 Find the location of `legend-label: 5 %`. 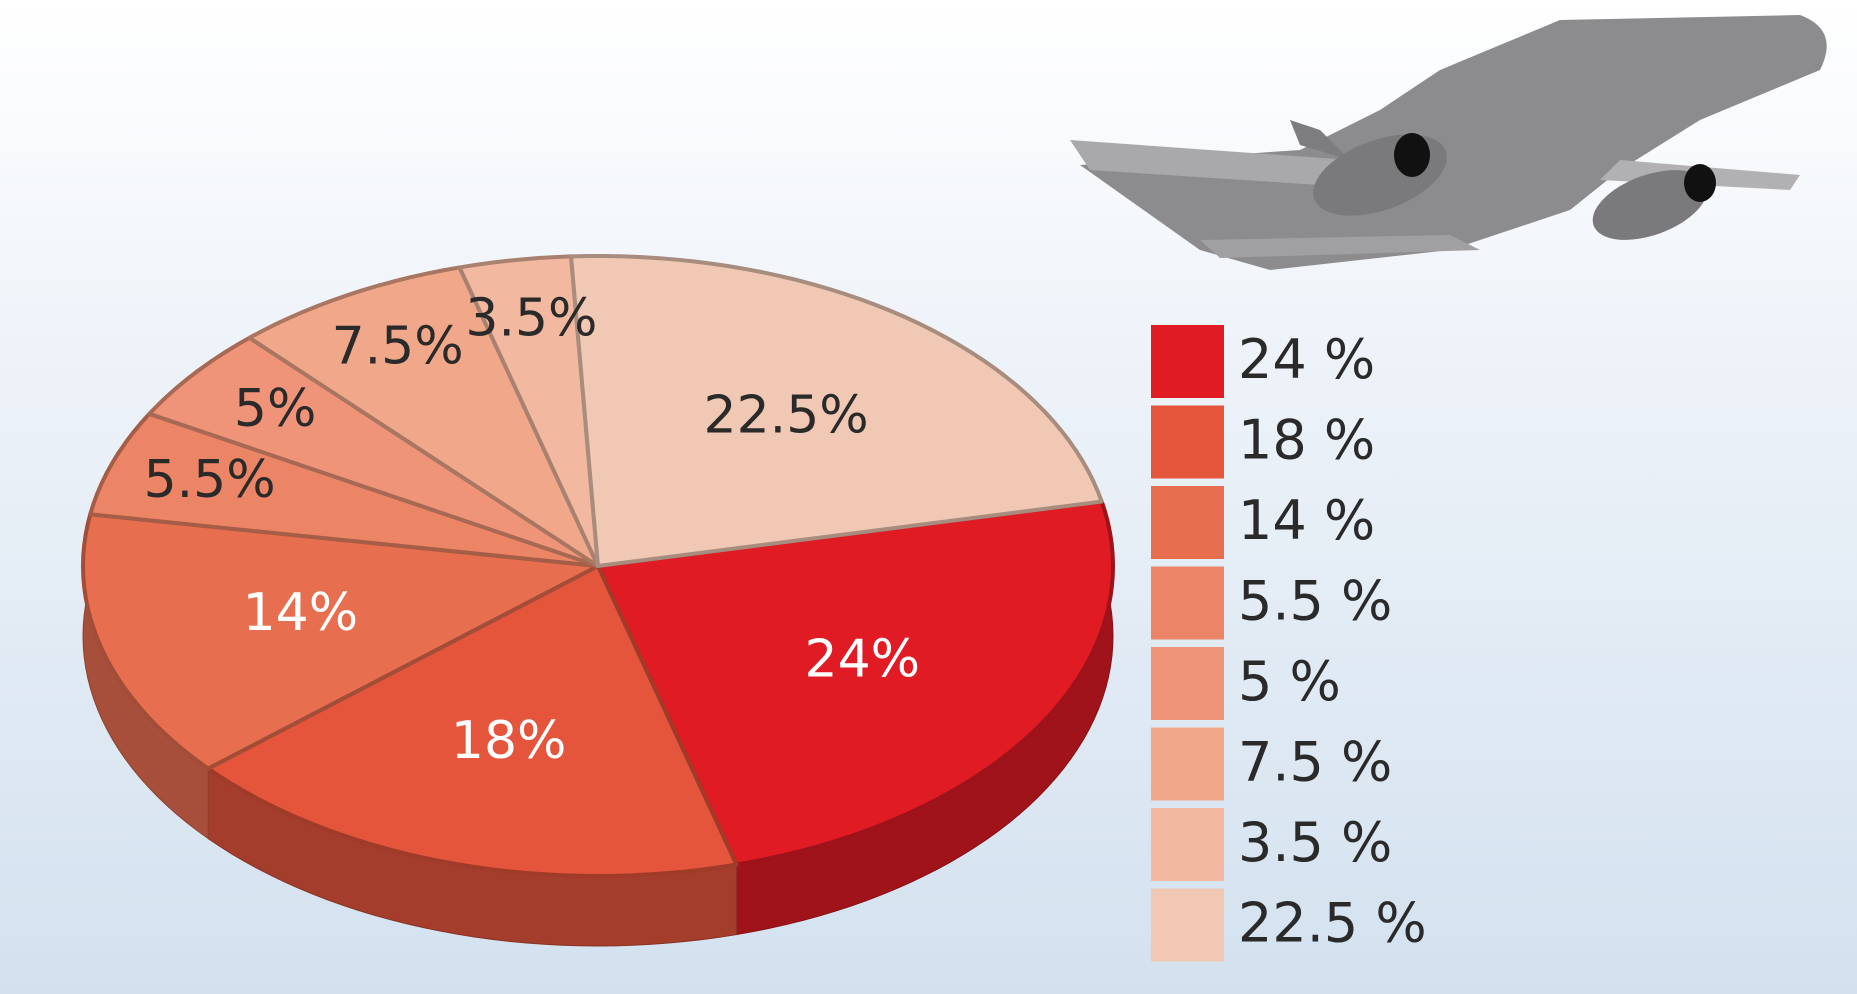

legend-label: 5 % is located at coordinates (1289, 681).